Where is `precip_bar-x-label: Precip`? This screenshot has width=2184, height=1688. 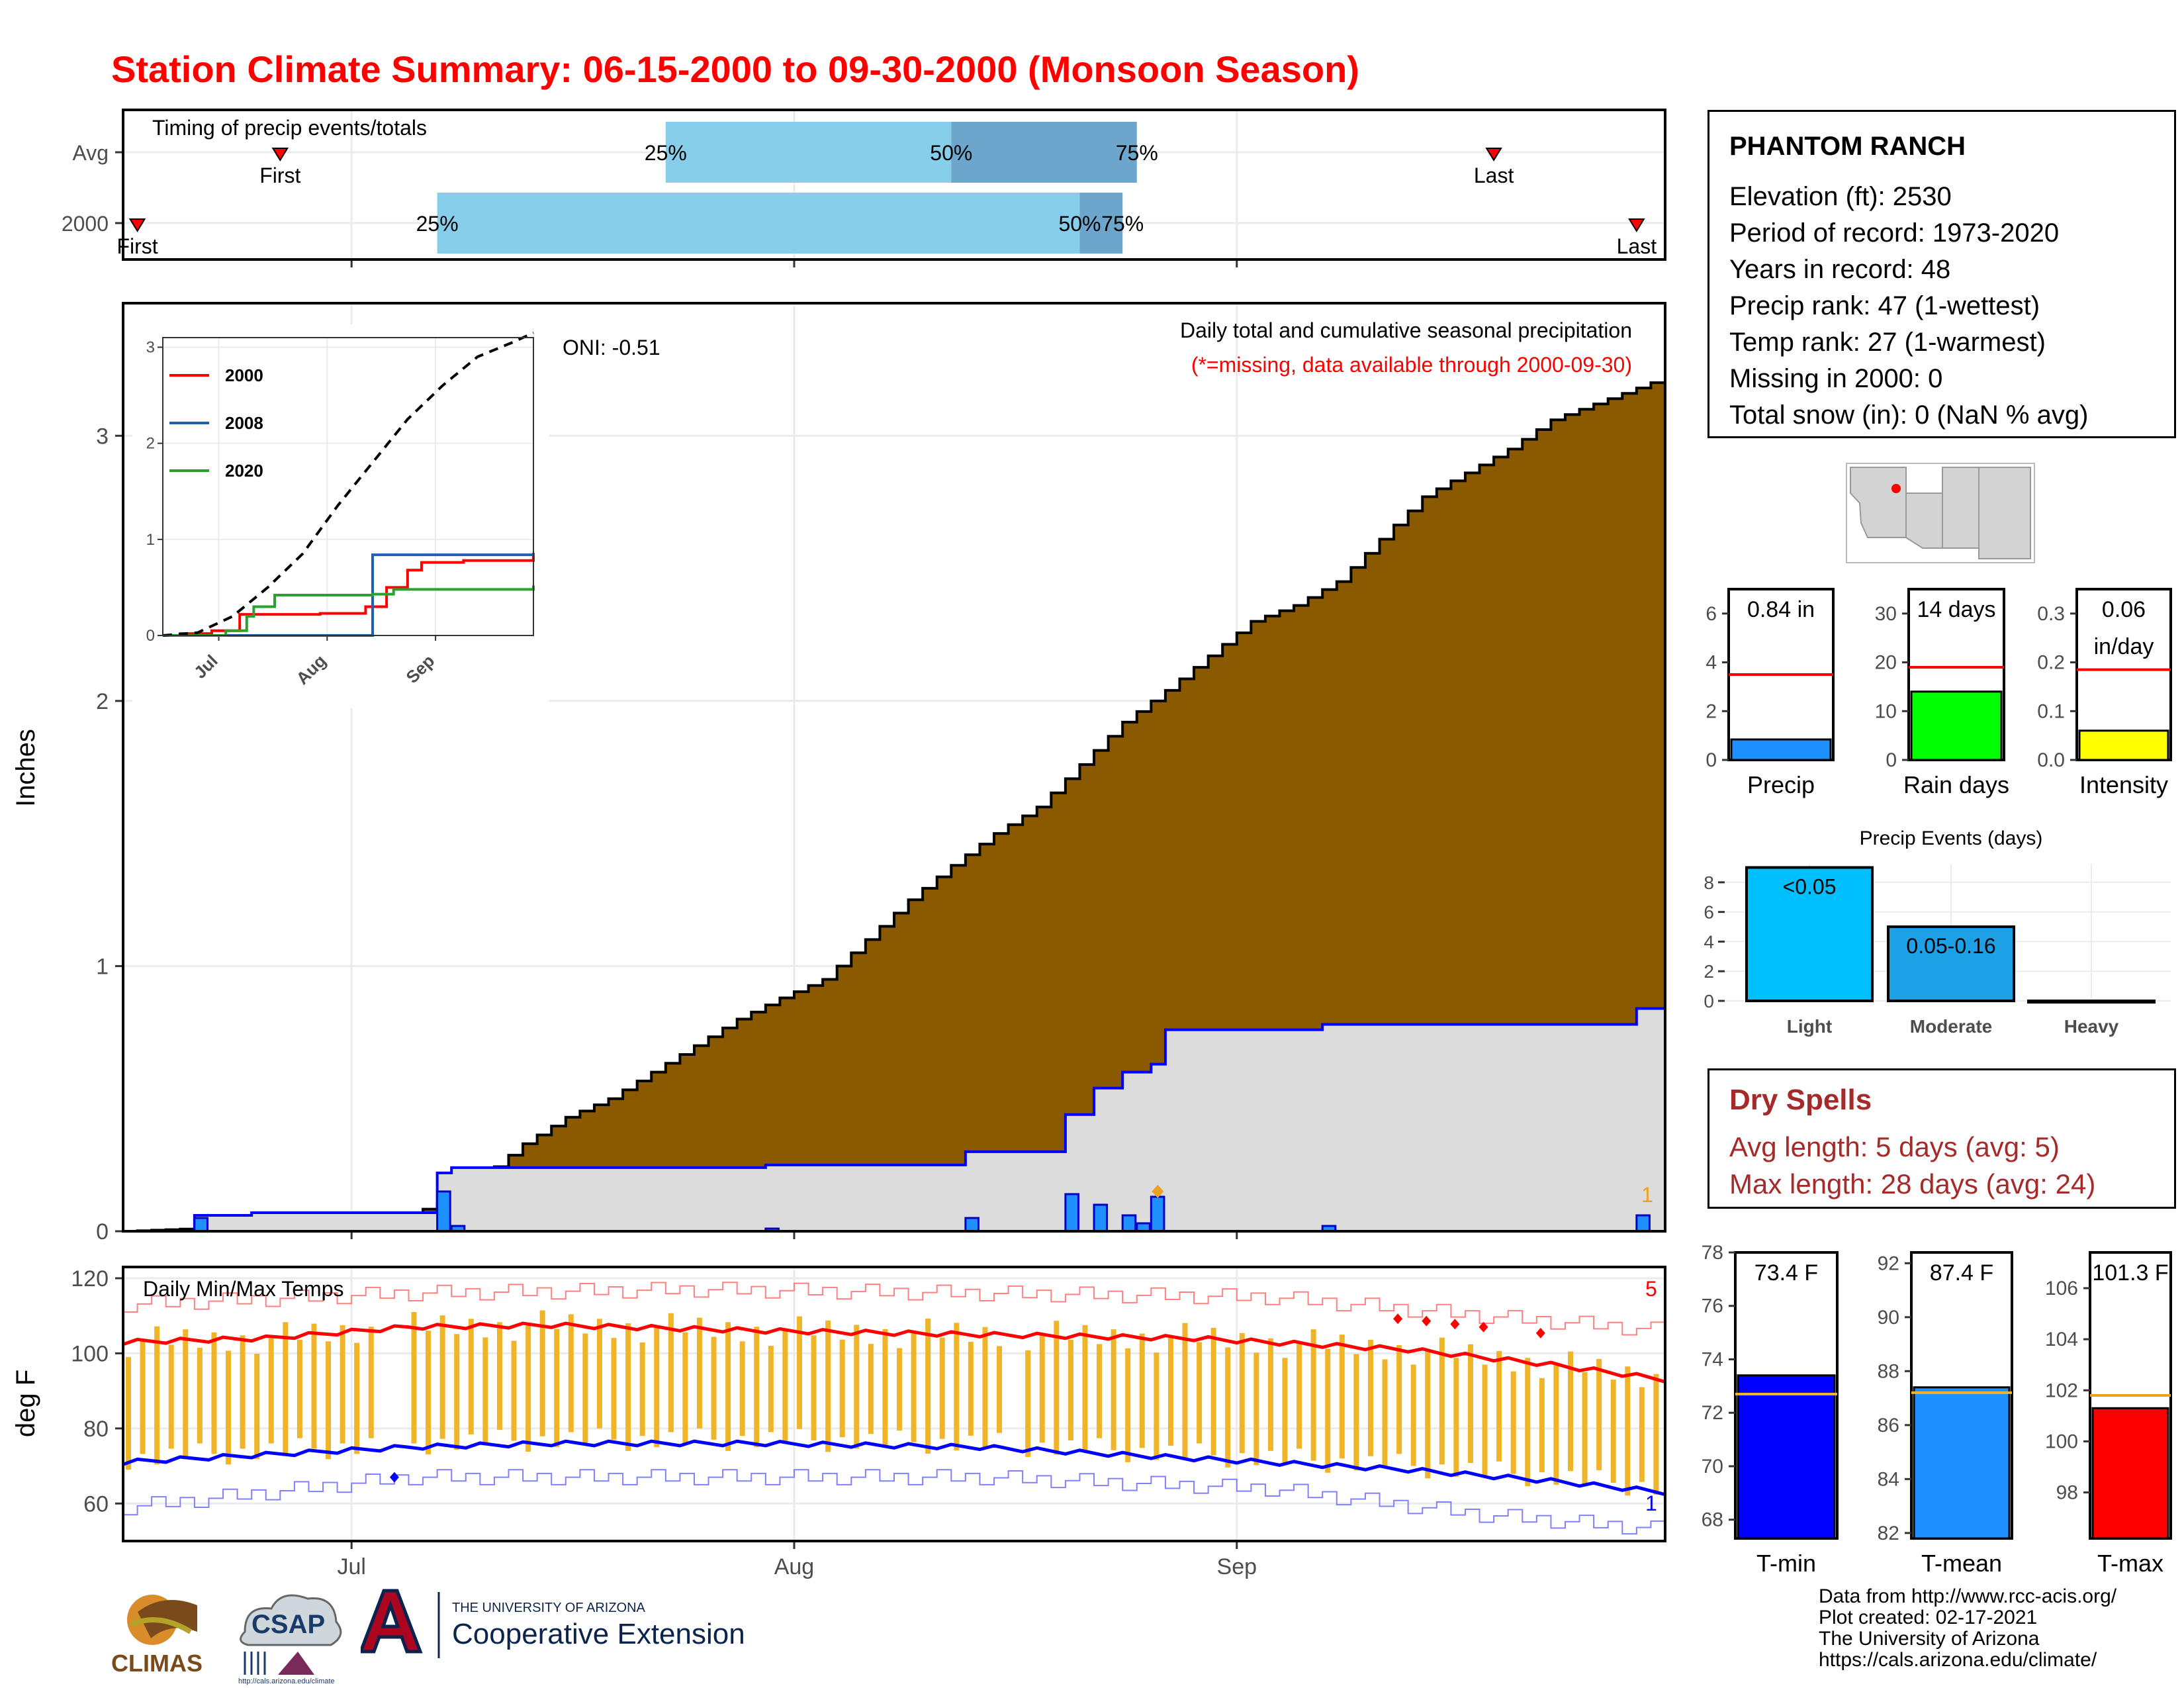 precip_bar-x-label: Precip is located at coordinates (1781, 784).